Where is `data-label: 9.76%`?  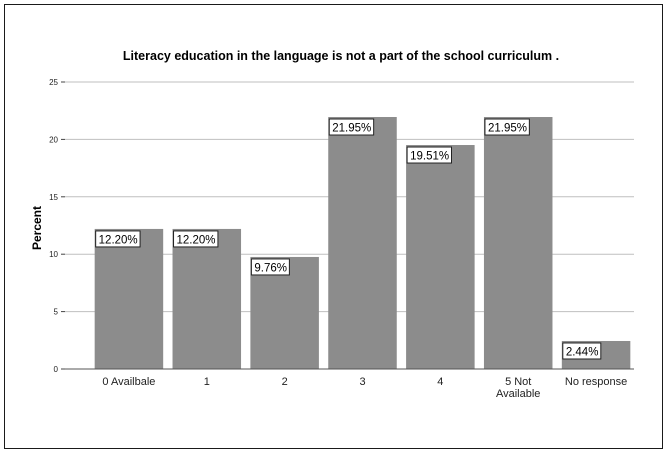
data-label: 9.76% is located at coordinates (270, 268).